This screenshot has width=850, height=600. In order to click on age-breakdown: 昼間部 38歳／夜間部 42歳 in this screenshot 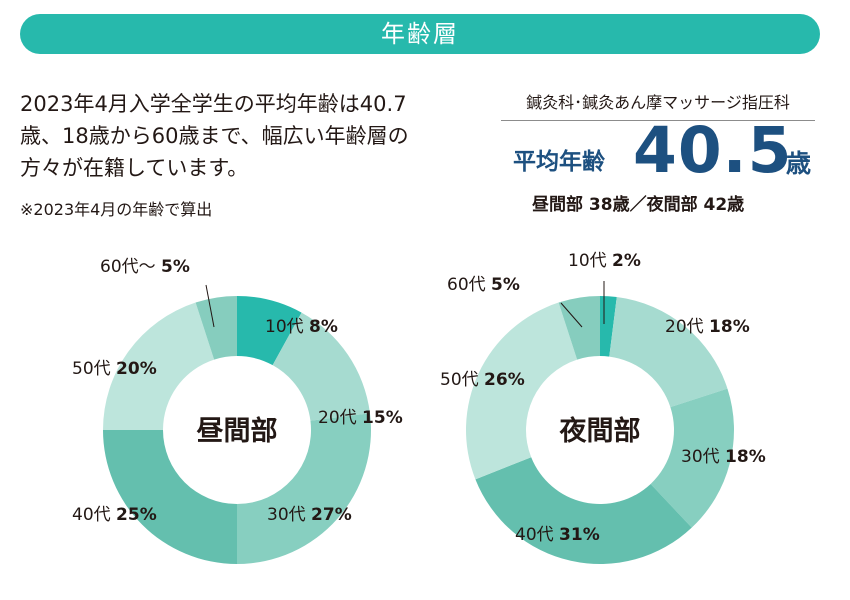, I will do `click(638, 205)`.